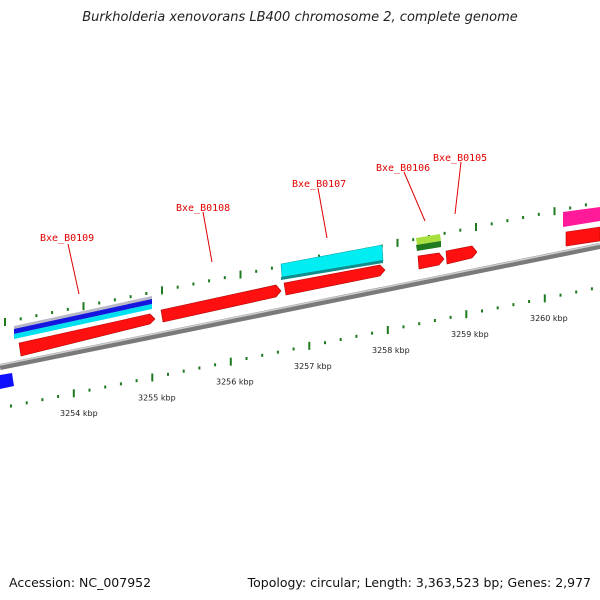  What do you see at coordinates (203, 208) in the screenshot?
I see `gene-label-bxe-b0108: Bxe_B0108` at bounding box center [203, 208].